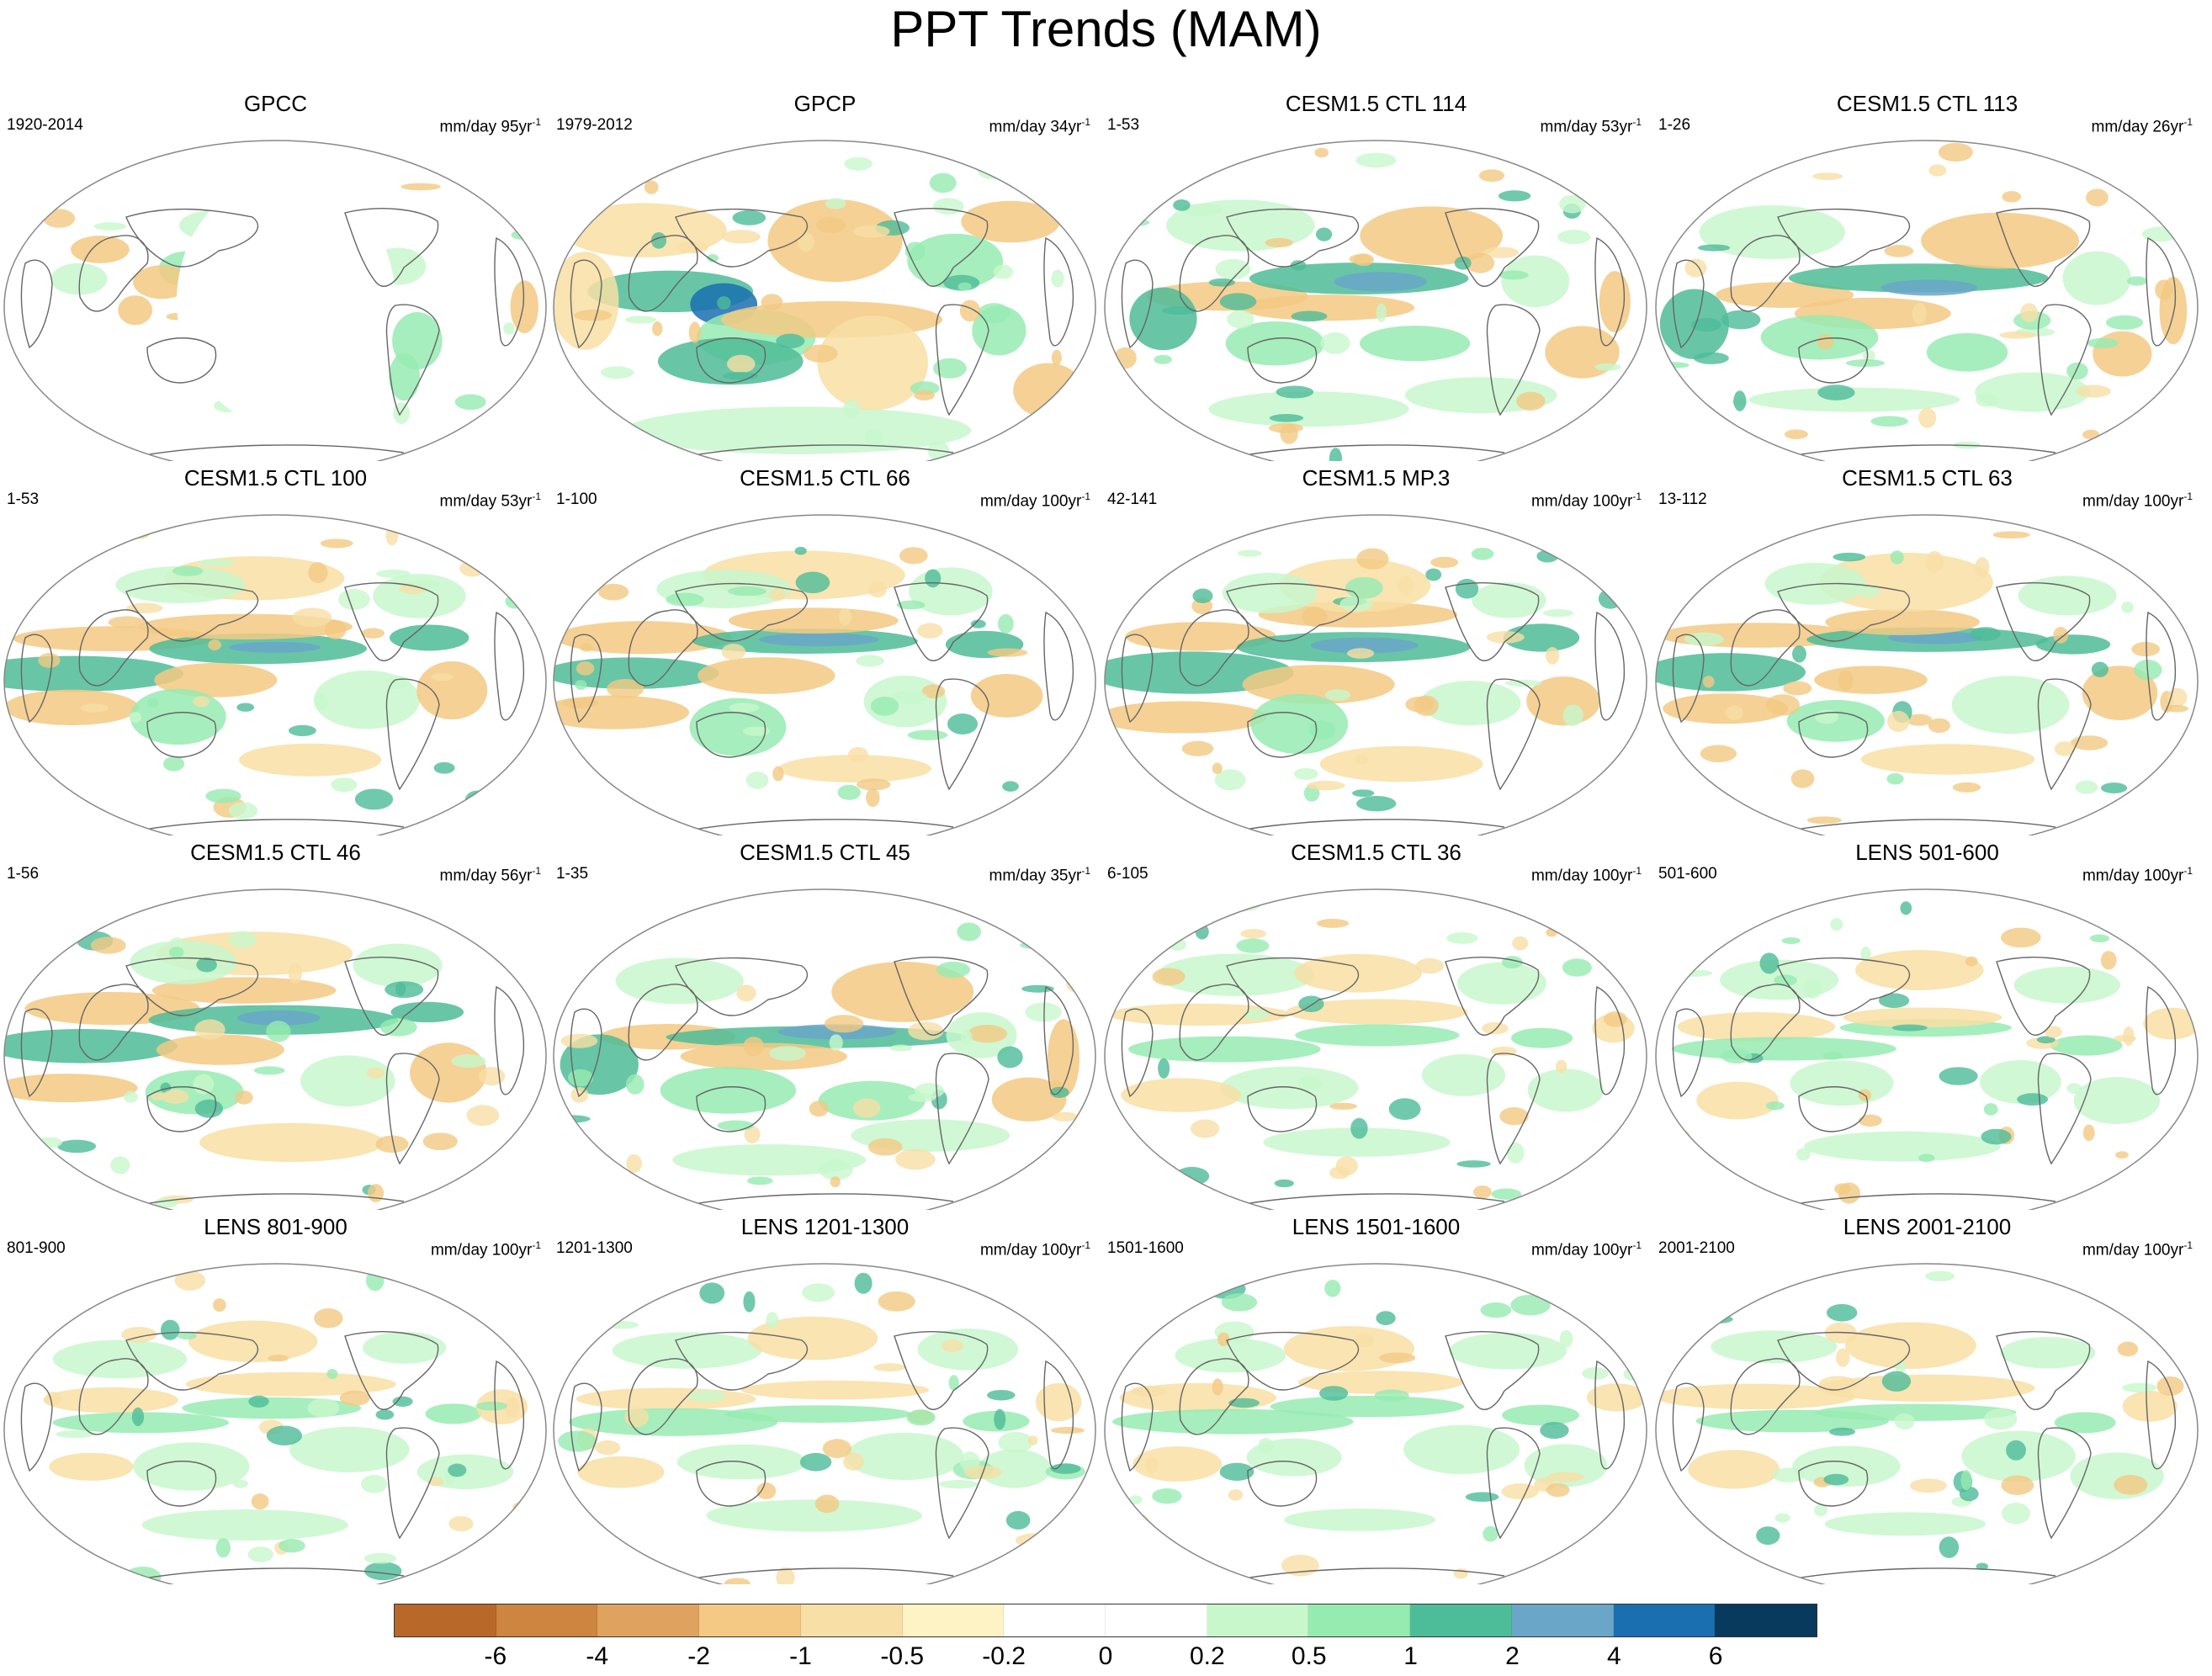  What do you see at coordinates (1376, 1025) in the screenshot?
I see `map-panel: CESM1.5 CTL 36 6-105 mm/day 100yr-1` at bounding box center [1376, 1025].